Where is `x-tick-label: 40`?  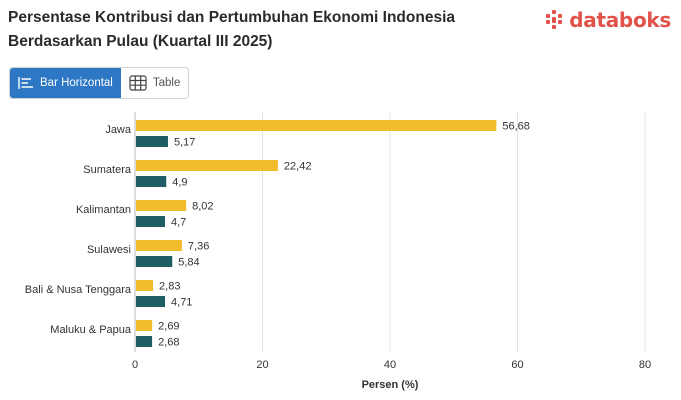 x-tick-label: 40 is located at coordinates (390, 365).